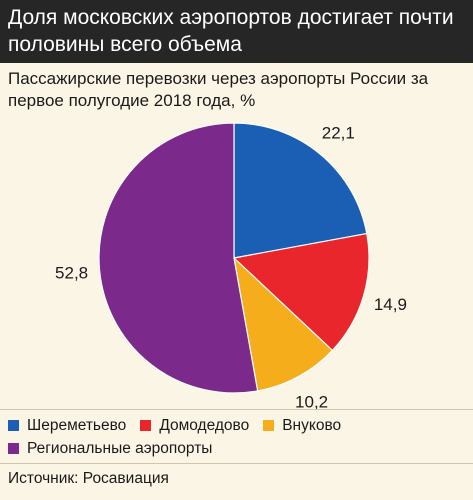 The image size is (473, 500). What do you see at coordinates (238, 448) in the screenshot?
I see `legend-row-2: Региональные аэропорты` at bounding box center [238, 448].